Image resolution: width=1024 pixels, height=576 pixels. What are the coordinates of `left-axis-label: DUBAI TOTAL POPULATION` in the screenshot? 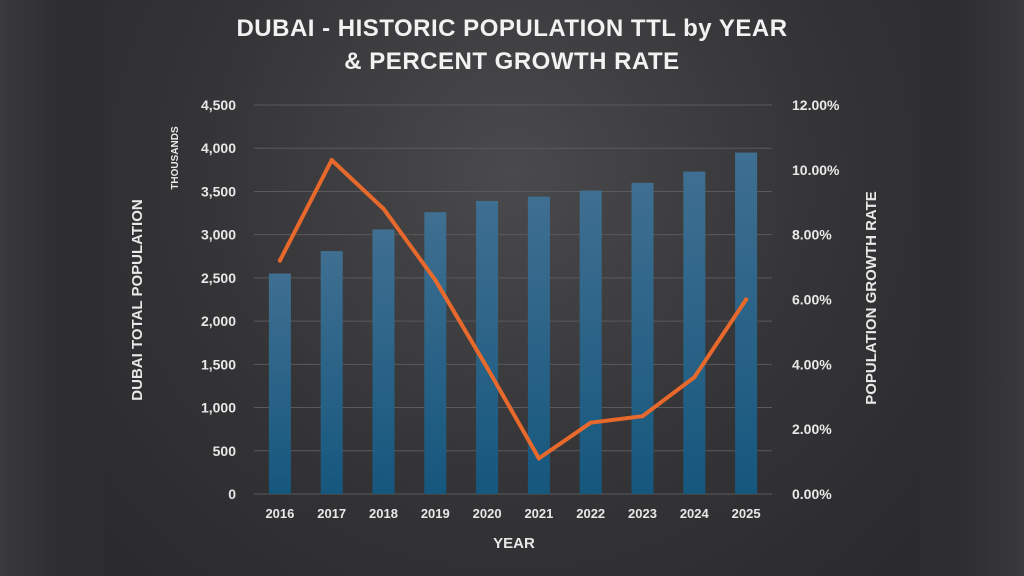 It's located at (137, 299).